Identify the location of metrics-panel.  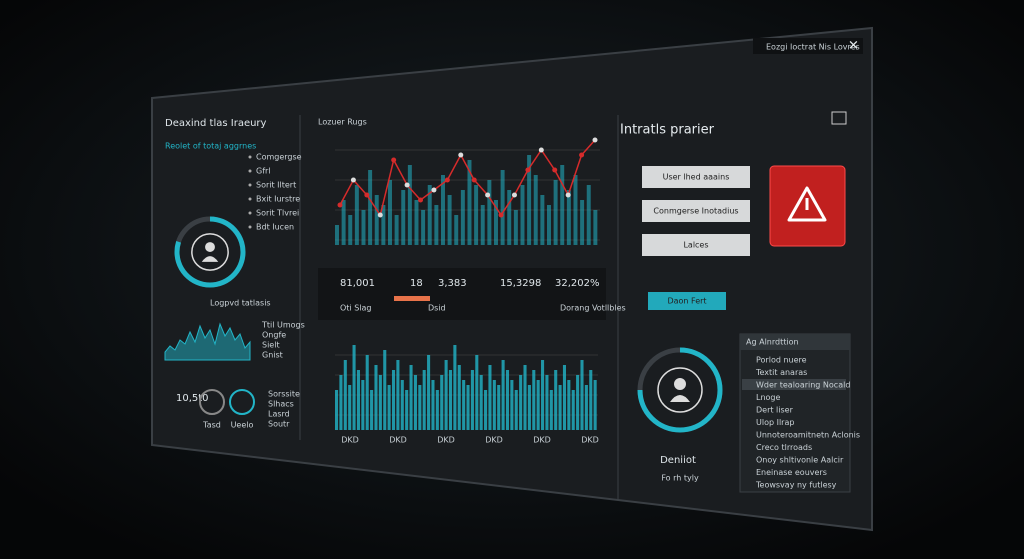
(462, 294).